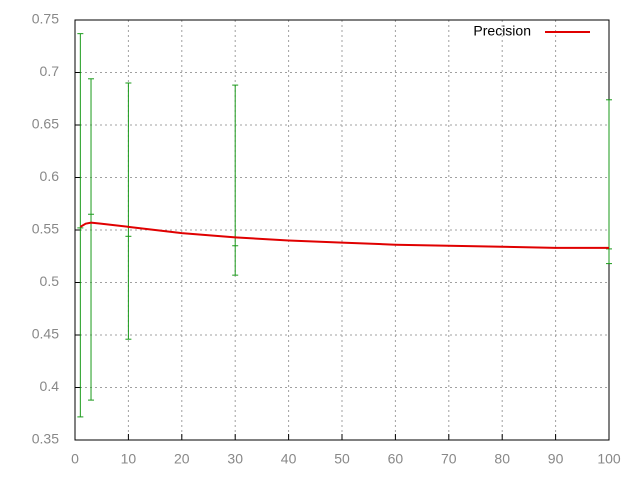  Describe the element at coordinates (50, 386) in the screenshot. I see `y-tick-label: 0.4` at that location.